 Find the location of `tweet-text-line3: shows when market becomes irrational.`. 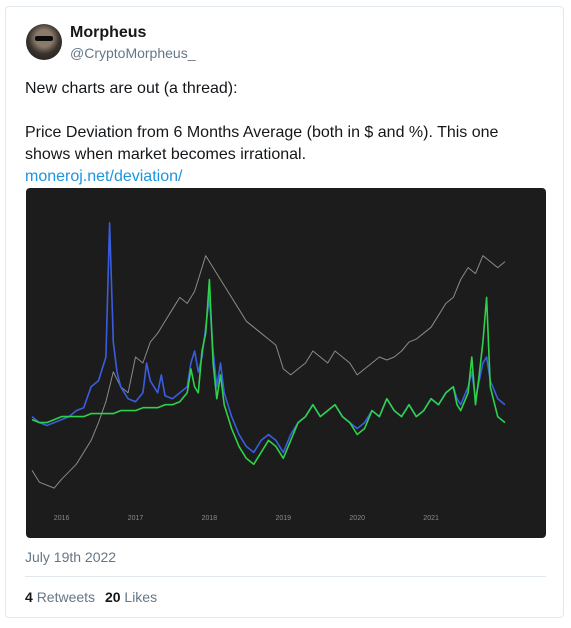

tweet-text-line3: shows when market becomes irrational. is located at coordinates (166, 154).